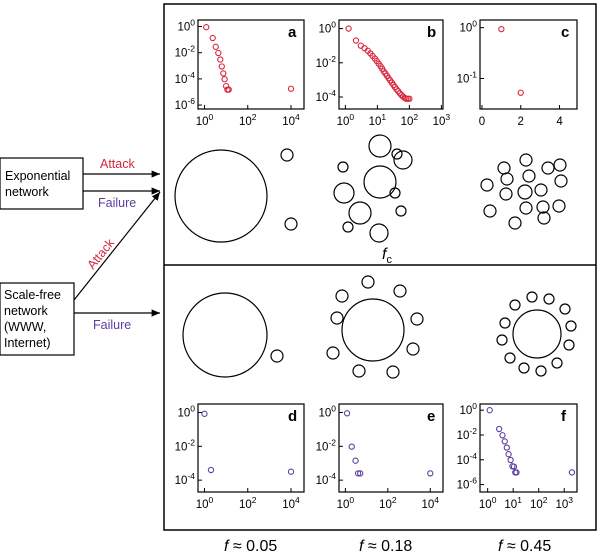  Describe the element at coordinates (240, 457) in the screenshot. I see `panel-d: 10⁰ 10² 10⁴ 10⁰ 10⁻² 10⁻⁴ d` at that location.